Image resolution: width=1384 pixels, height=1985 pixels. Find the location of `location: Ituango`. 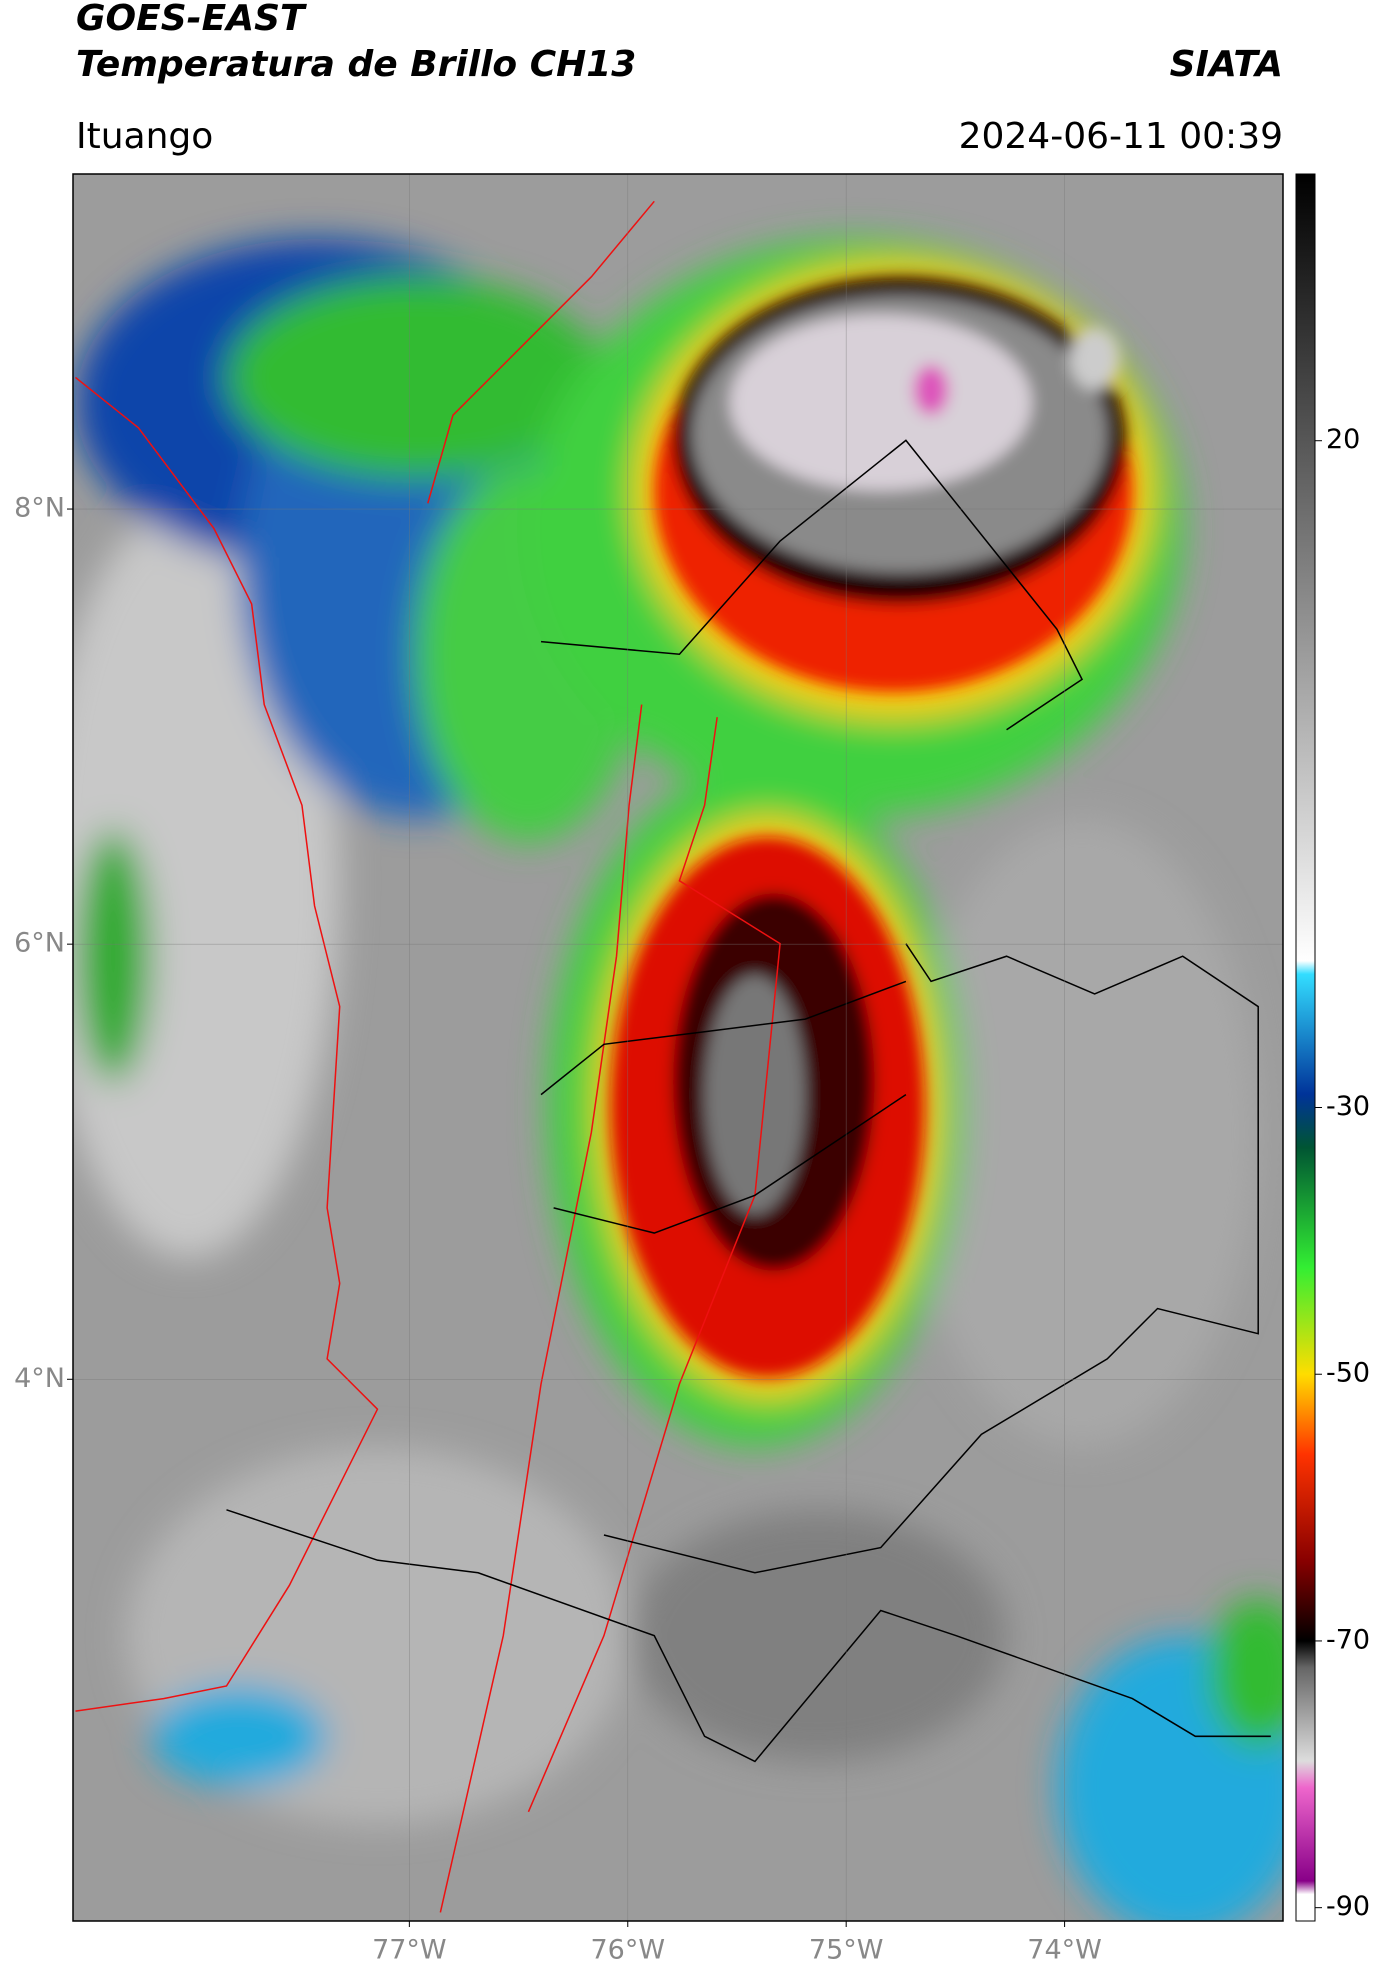

location: Ituango is located at coordinates (144, 136).